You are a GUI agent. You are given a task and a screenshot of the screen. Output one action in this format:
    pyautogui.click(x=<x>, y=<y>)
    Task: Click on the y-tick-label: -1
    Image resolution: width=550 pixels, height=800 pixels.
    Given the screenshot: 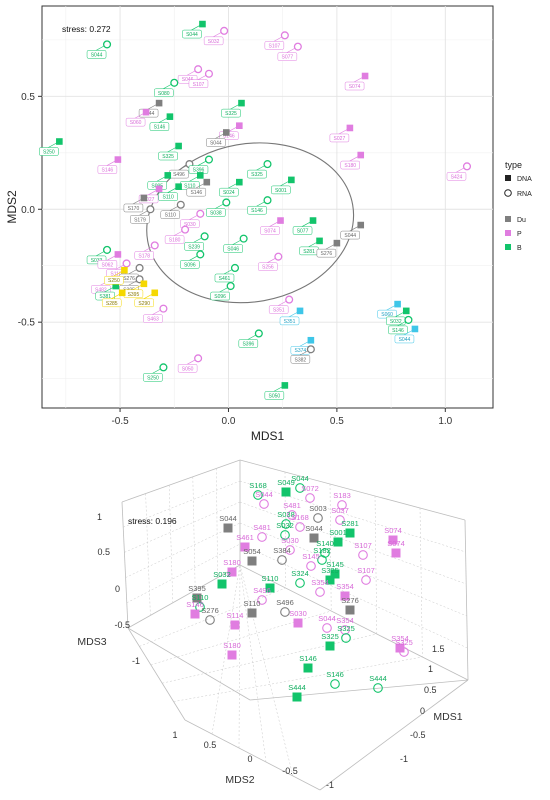 What is the action you would take?
    pyautogui.click(x=330, y=785)
    